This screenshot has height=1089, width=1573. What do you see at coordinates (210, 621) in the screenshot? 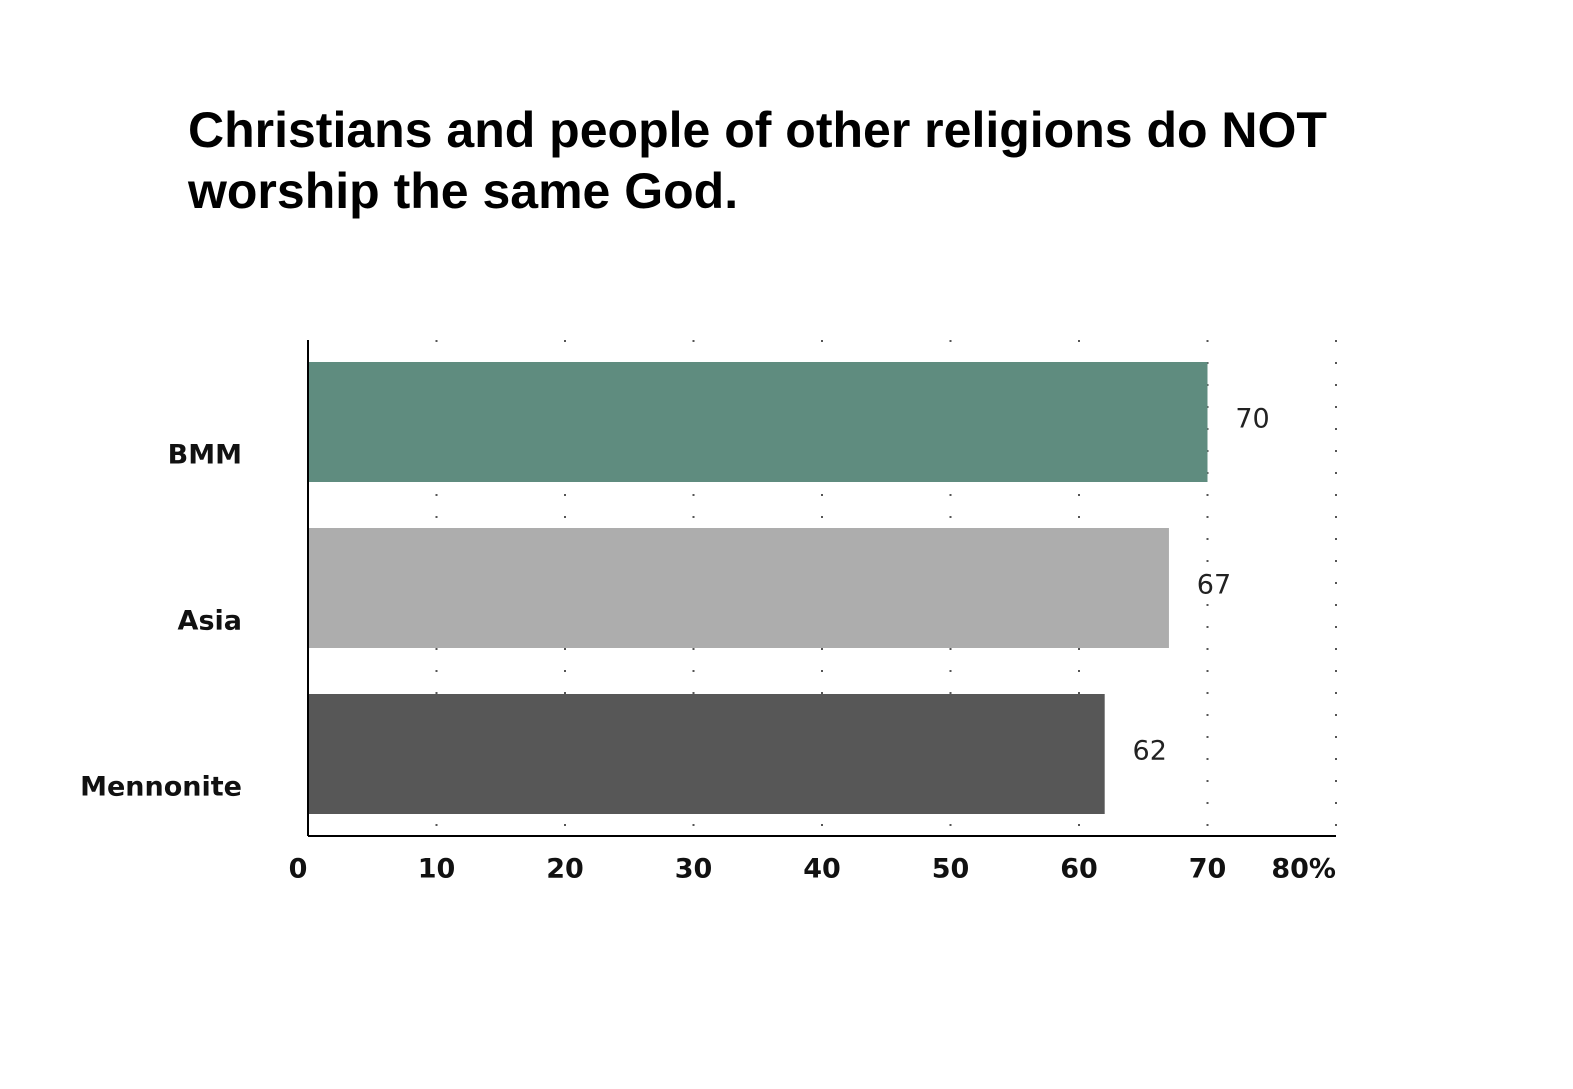
I see `category-label-asia: Asia` at bounding box center [210, 621].